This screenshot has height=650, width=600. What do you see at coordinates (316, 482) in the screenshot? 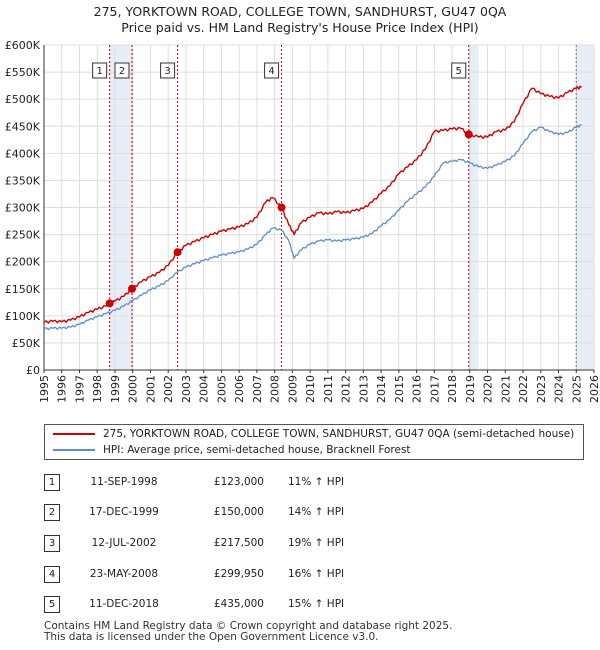
I see `sale-hpi-diff: 11% ↑ HPI` at bounding box center [316, 482].